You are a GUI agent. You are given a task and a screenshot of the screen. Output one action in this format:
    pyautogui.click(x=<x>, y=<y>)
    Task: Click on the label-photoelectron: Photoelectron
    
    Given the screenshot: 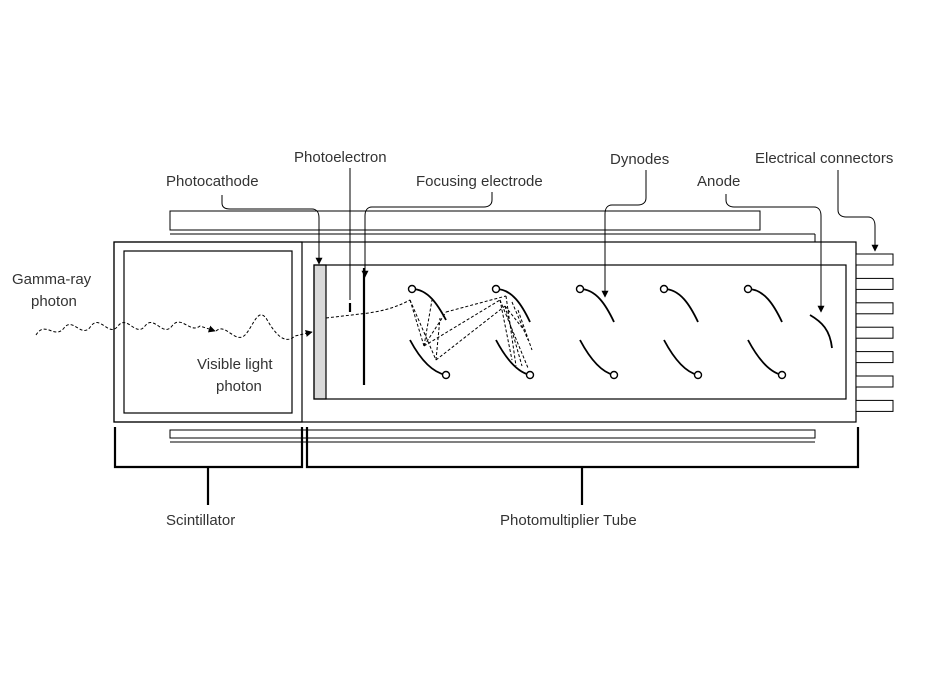 What is the action you would take?
    pyautogui.click(x=340, y=157)
    